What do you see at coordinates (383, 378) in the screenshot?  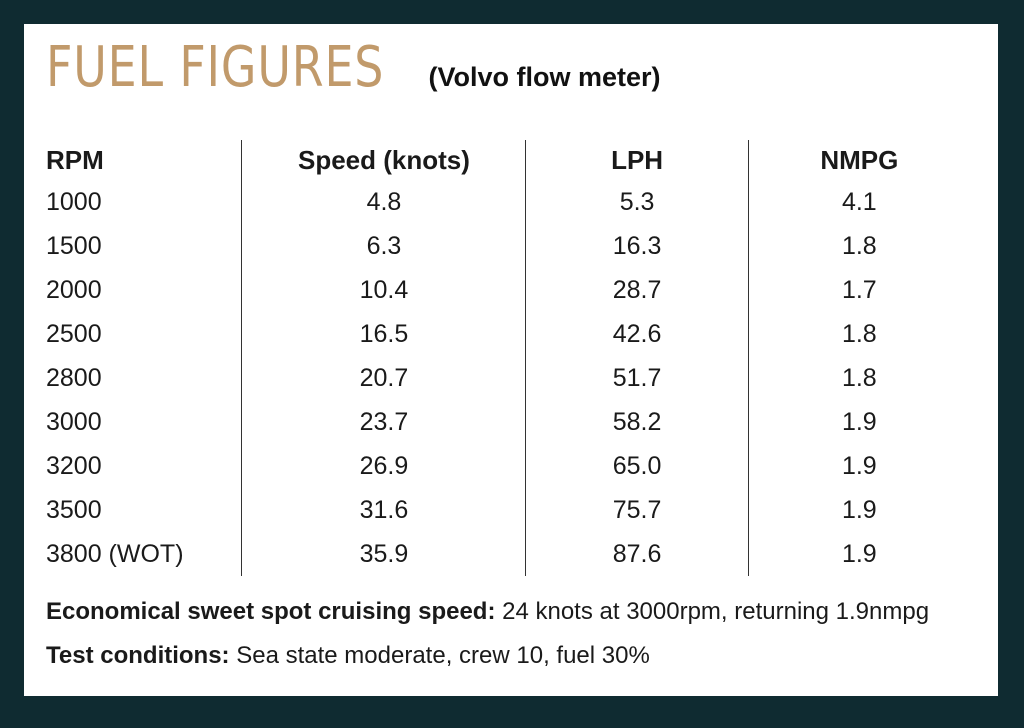 I see `speed-cell: 20.7` at bounding box center [383, 378].